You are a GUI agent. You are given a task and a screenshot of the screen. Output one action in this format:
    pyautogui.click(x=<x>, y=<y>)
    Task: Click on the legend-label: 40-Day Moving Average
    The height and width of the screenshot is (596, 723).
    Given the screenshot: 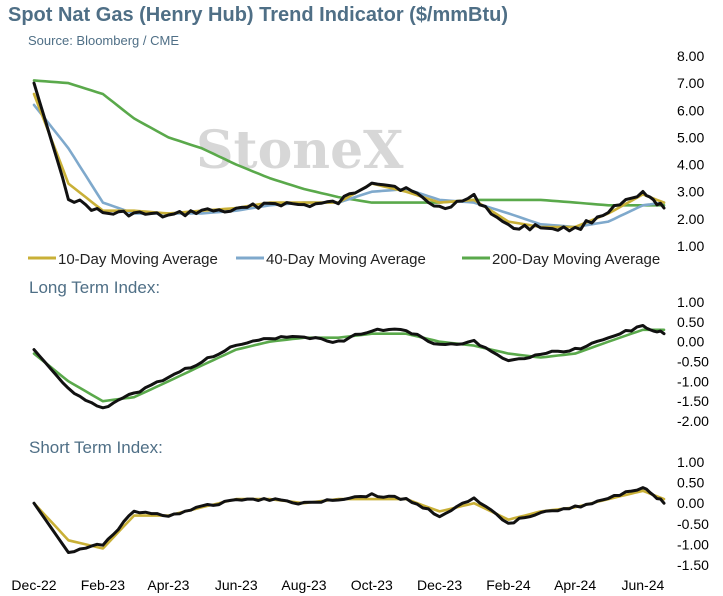 What is the action you would take?
    pyautogui.click(x=346, y=259)
    